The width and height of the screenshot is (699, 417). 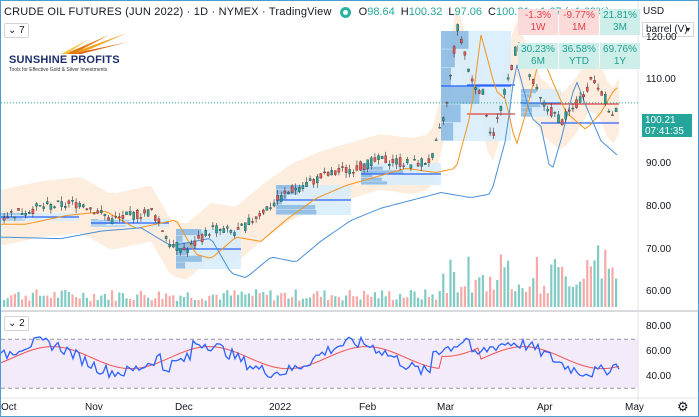 What do you see at coordinates (538, 22) in the screenshot?
I see `performance-cell-1w: -1.3% 1W` at bounding box center [538, 22].